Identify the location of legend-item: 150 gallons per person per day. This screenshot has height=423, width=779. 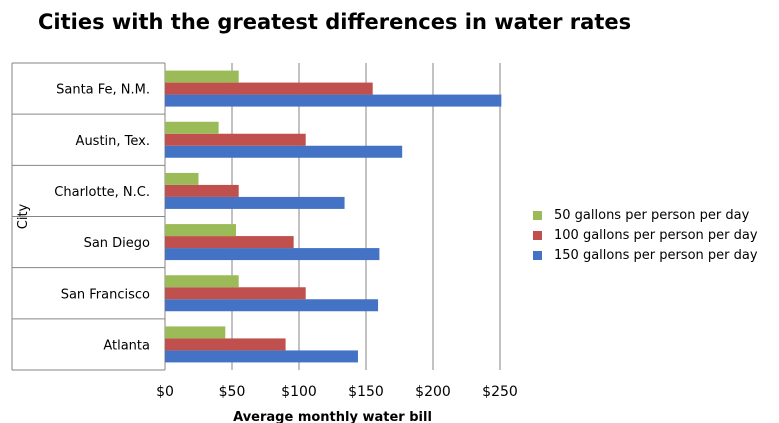
(645, 255).